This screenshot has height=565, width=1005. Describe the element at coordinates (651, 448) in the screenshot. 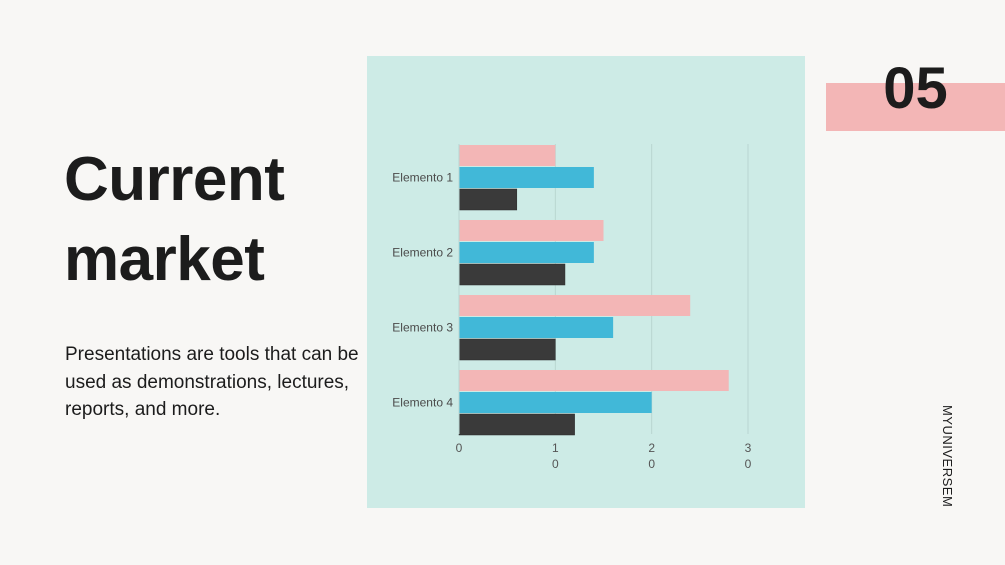

I see `x-tick-label: 2` at that location.